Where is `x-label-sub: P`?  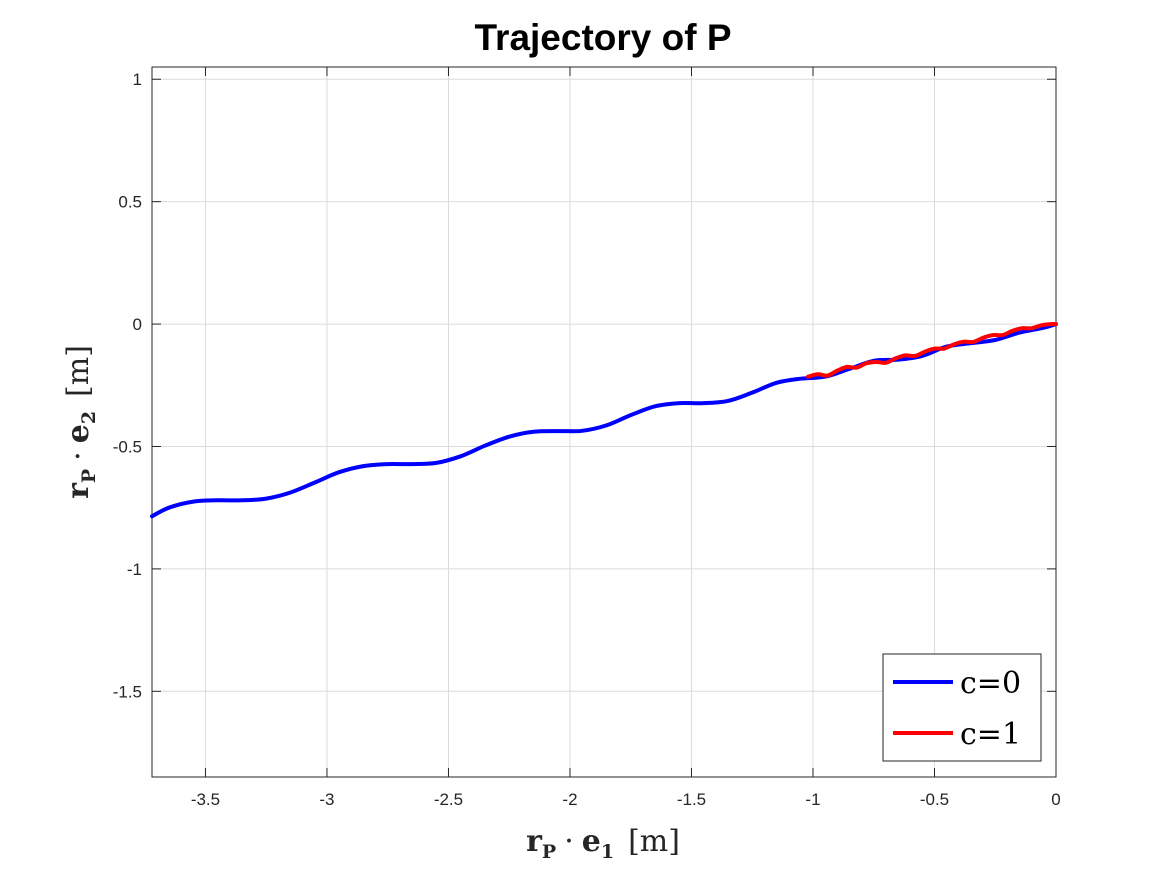 x-label-sub: P is located at coordinates (549, 852).